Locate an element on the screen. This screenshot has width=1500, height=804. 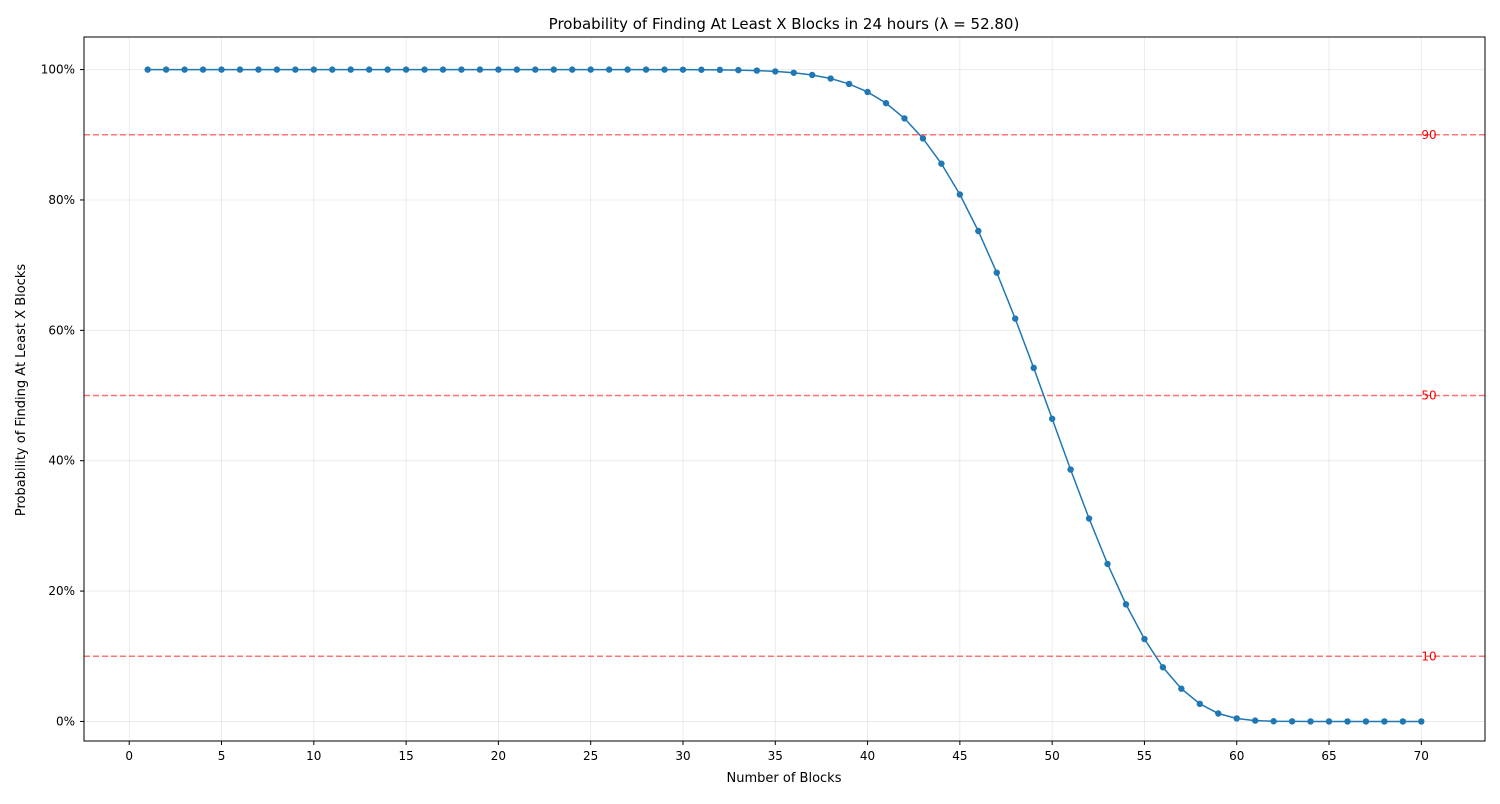
y-tick-label: 60% is located at coordinates (61, 330).